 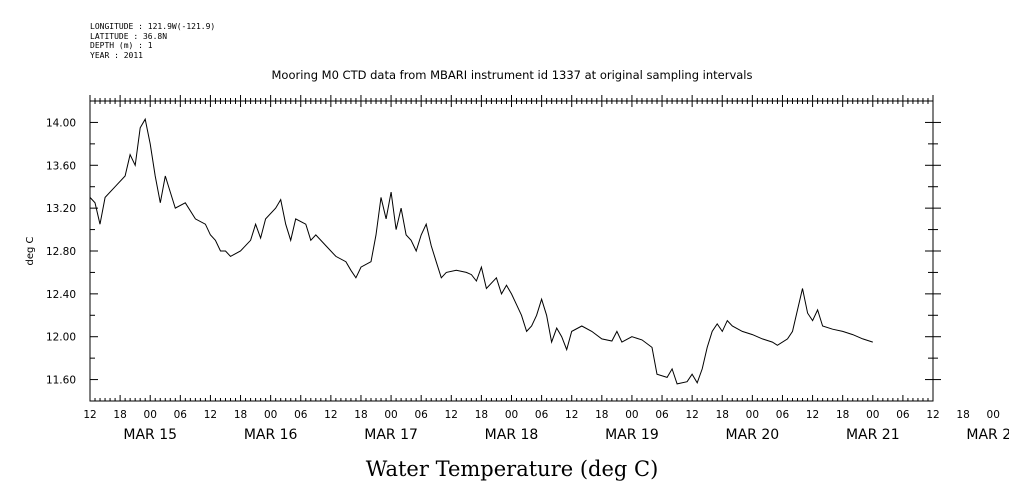 What do you see at coordinates (61, 166) in the screenshot?
I see `y-tick-label: 13.60` at bounding box center [61, 166].